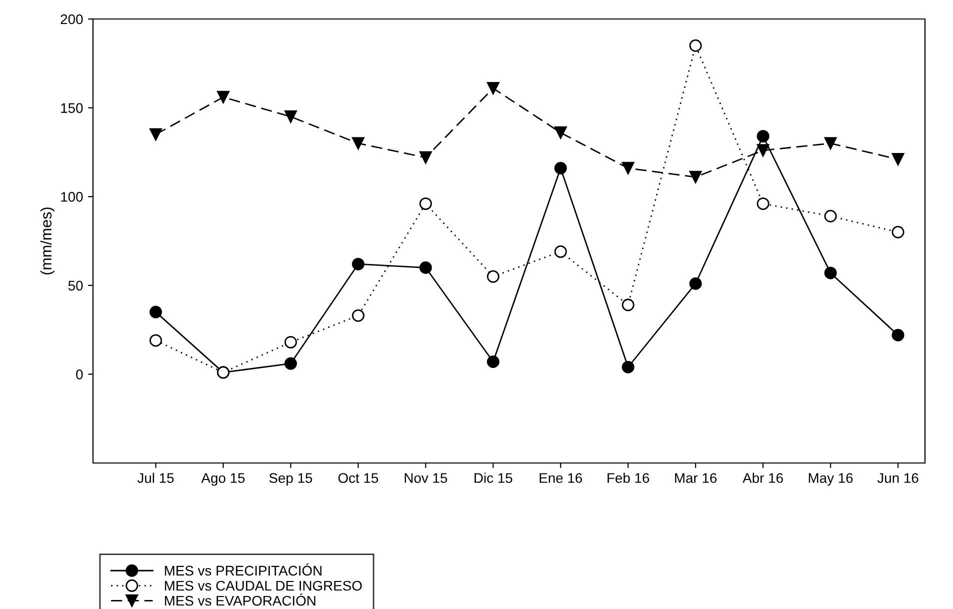 This screenshot has height=609, width=953. I want to click on x-tick-label: Feb 16, so click(629, 477).